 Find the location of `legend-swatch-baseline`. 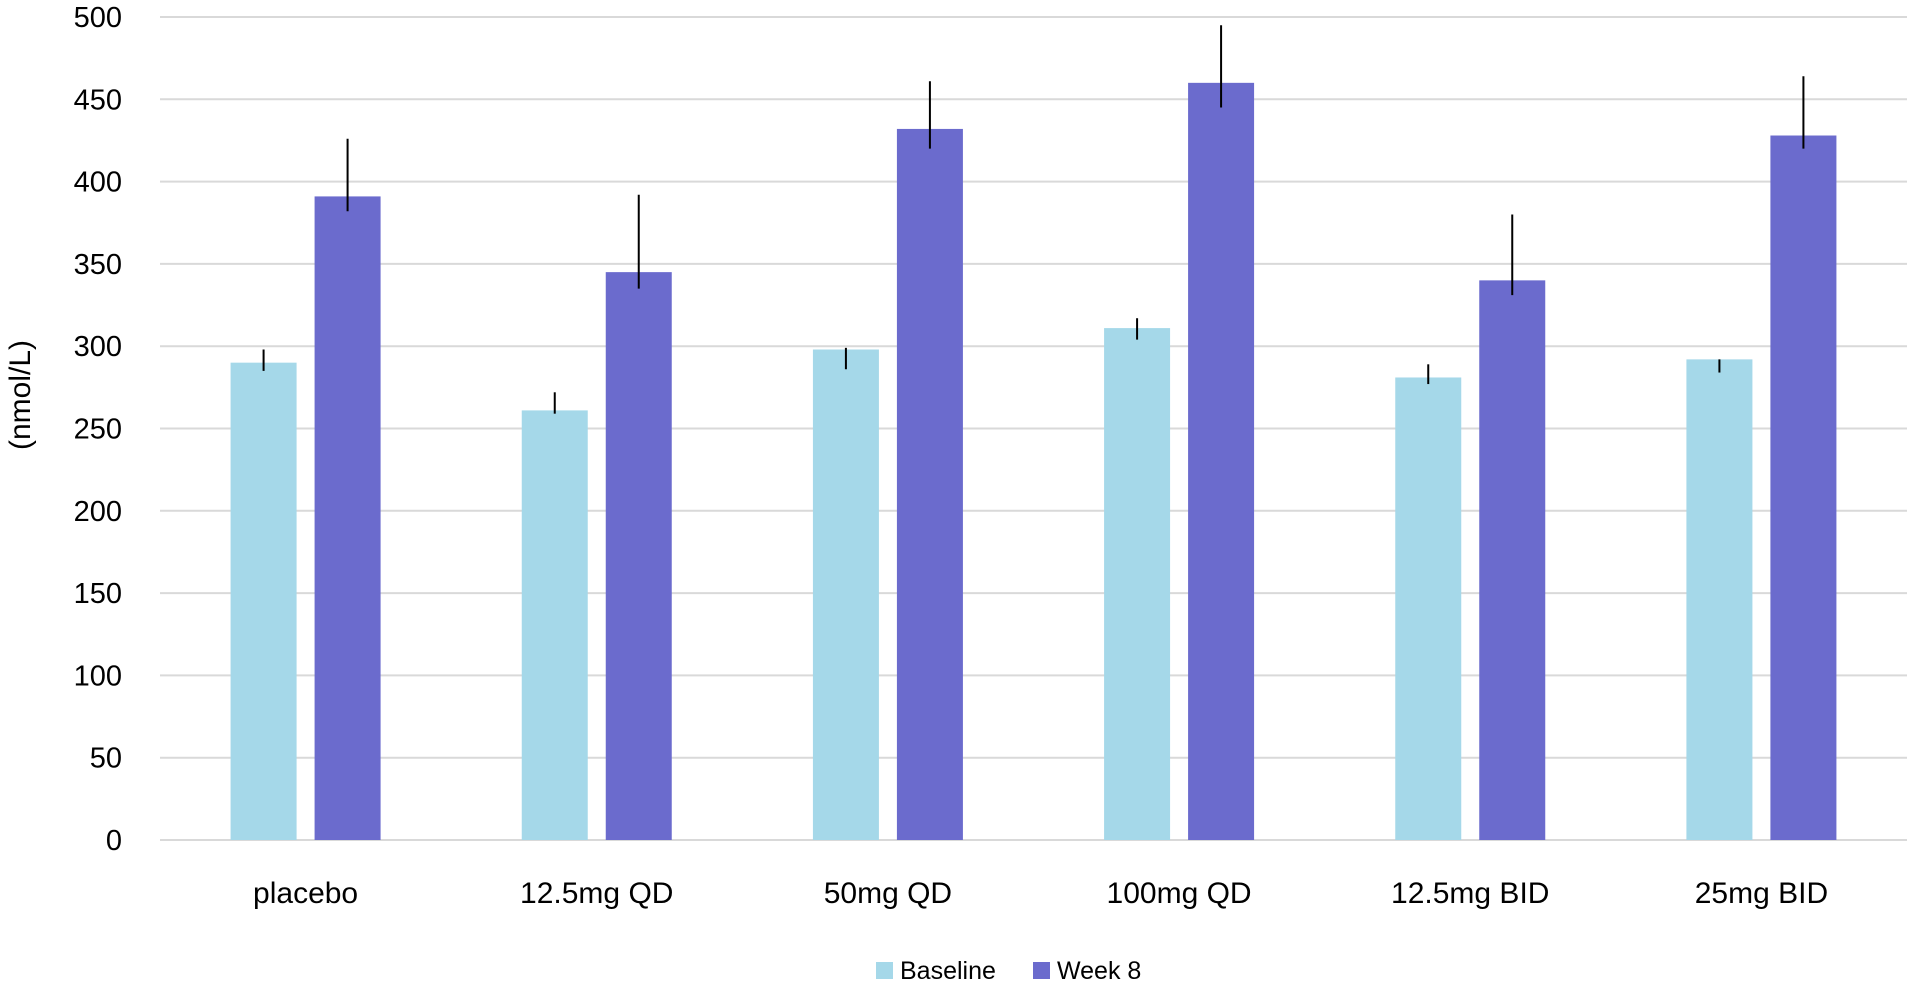

legend-swatch-baseline is located at coordinates (884, 970).